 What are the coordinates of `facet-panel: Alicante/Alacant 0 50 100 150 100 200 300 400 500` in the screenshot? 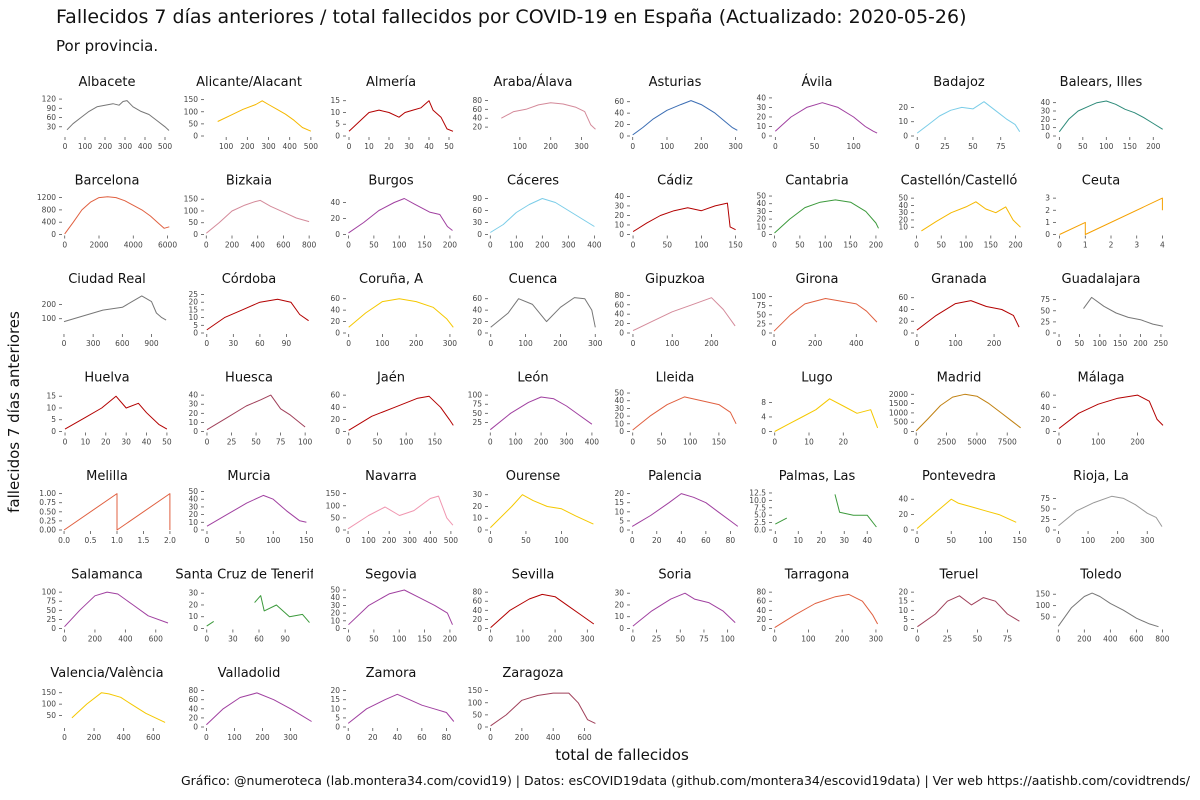 It's located at (251, 113).